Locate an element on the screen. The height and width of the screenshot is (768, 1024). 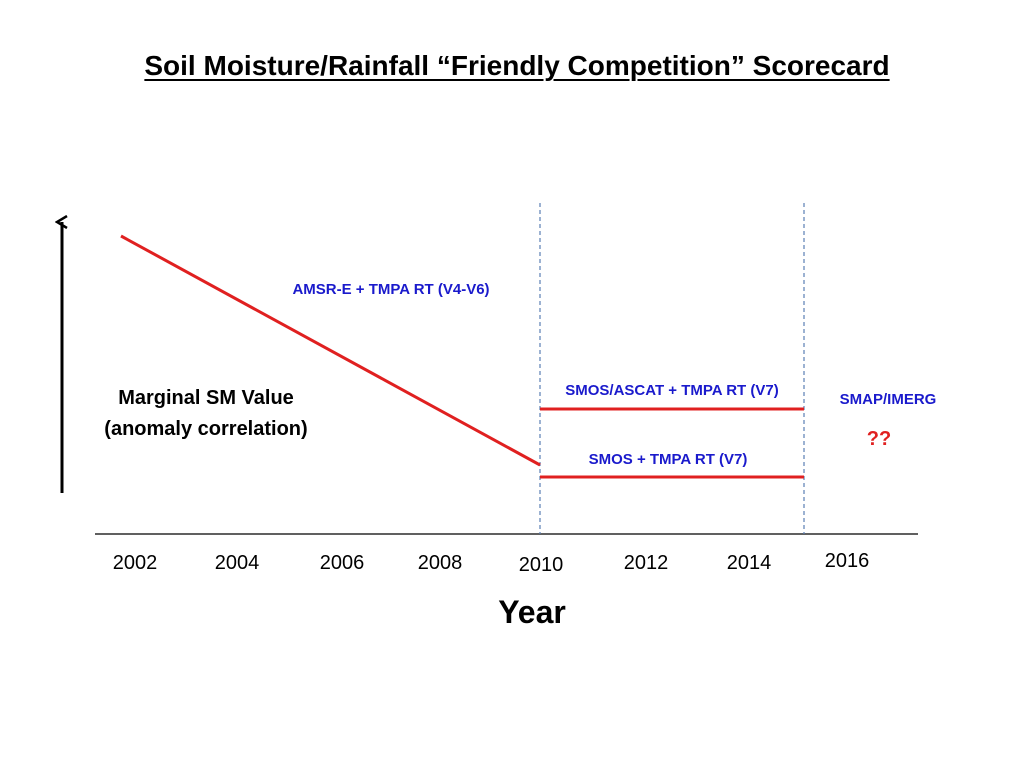
series-label-2: SMOS + TMPA RT (V7) is located at coordinates (668, 459).